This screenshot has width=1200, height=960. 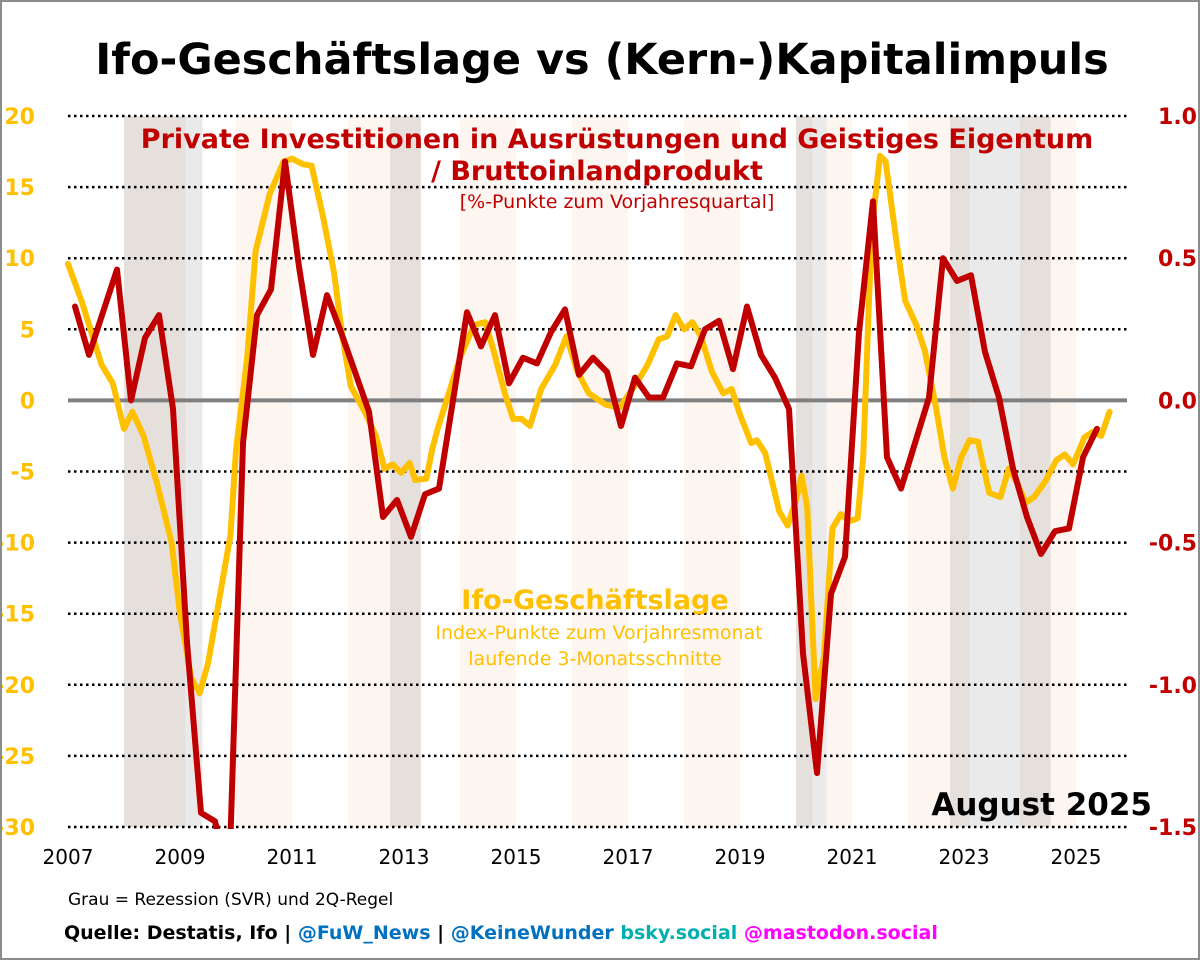 What do you see at coordinates (1173, 828) in the screenshot?
I see `right-tick-label: -1.5` at bounding box center [1173, 828].